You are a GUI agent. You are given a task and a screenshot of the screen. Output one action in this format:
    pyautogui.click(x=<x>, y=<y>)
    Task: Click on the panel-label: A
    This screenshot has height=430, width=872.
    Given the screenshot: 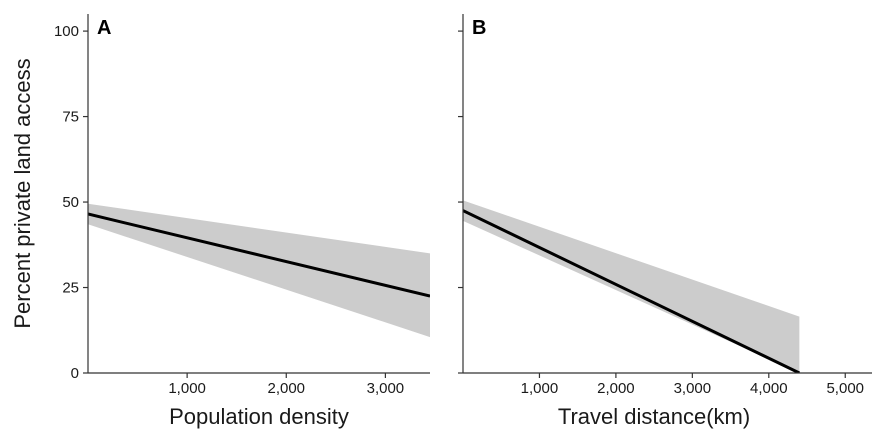 What is the action you would take?
    pyautogui.click(x=104, y=28)
    